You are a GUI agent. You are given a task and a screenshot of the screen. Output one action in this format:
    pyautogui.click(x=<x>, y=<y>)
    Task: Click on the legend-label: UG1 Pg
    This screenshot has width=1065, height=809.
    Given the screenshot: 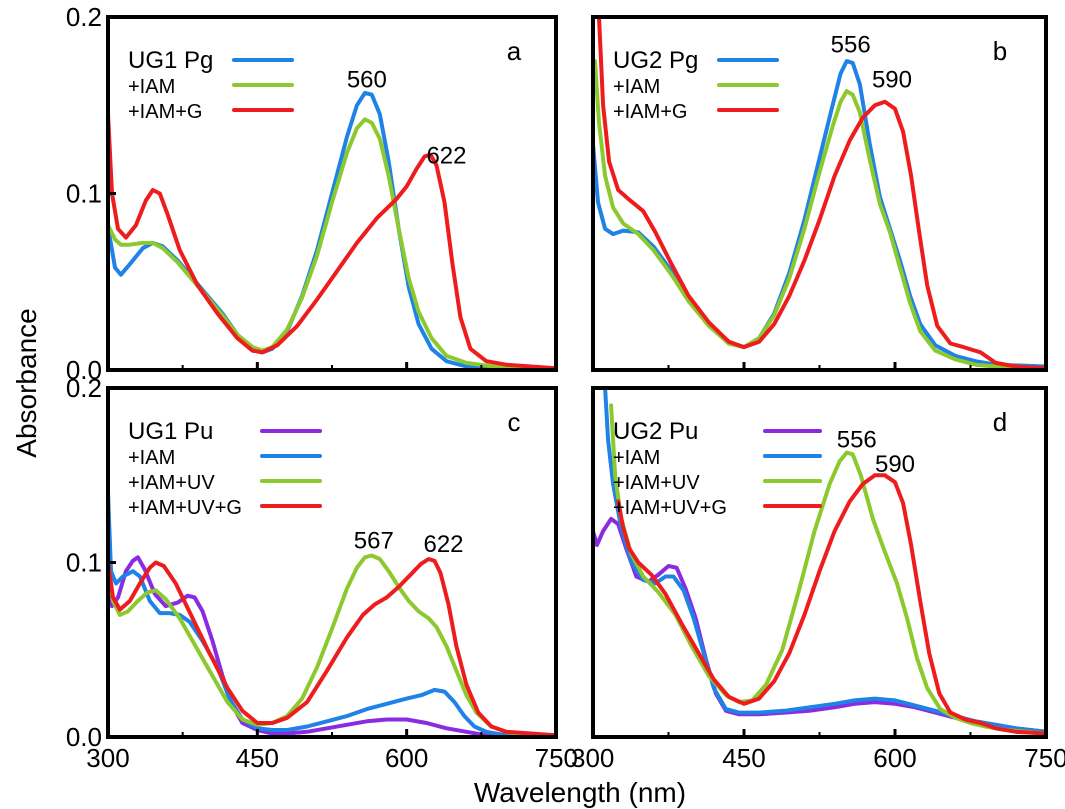 What is the action you would take?
    pyautogui.click(x=170, y=60)
    